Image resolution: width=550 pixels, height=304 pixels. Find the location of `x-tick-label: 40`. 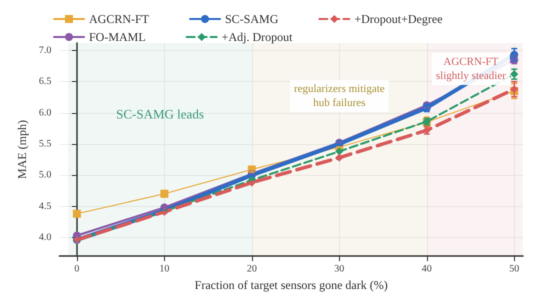

x-tick-label: 40 is located at coordinates (427, 269).